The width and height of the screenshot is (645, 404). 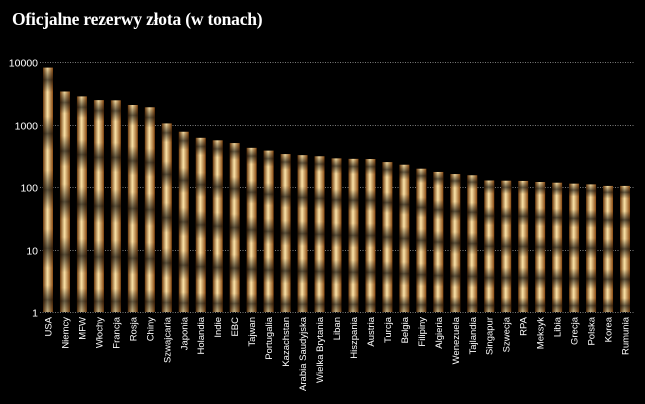 What do you see at coordinates (320, 349) in the screenshot?
I see `x-tick-label: Wielka Brytania` at bounding box center [320, 349].